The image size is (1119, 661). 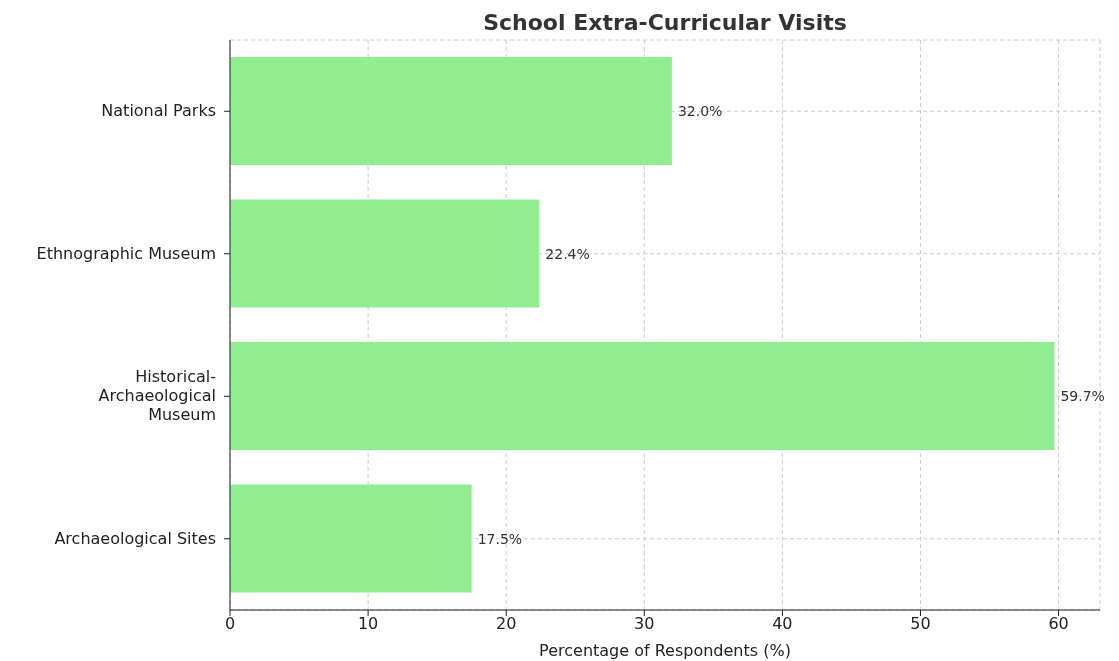 I want to click on x-tick-label: 30, so click(x=644, y=624).